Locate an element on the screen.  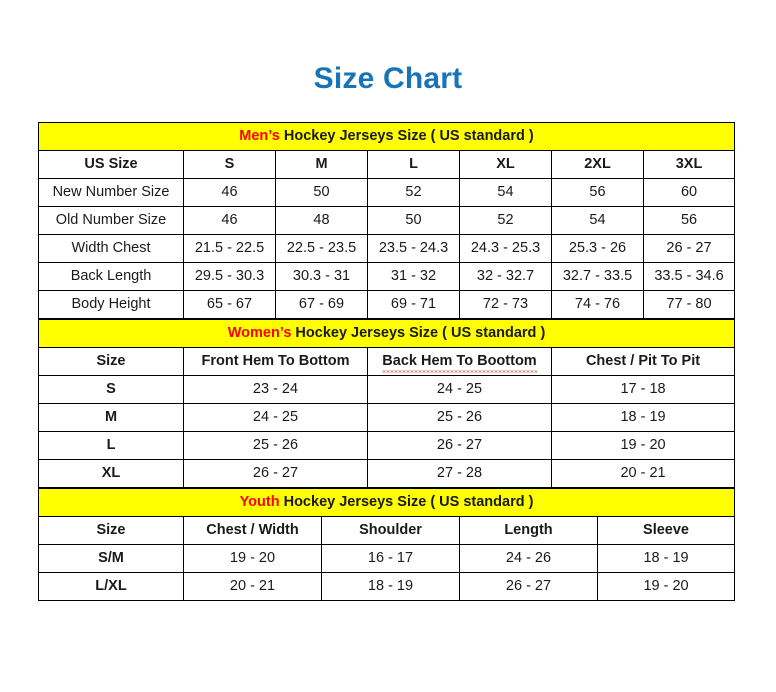
youth-col-size: Size is located at coordinates (111, 530).